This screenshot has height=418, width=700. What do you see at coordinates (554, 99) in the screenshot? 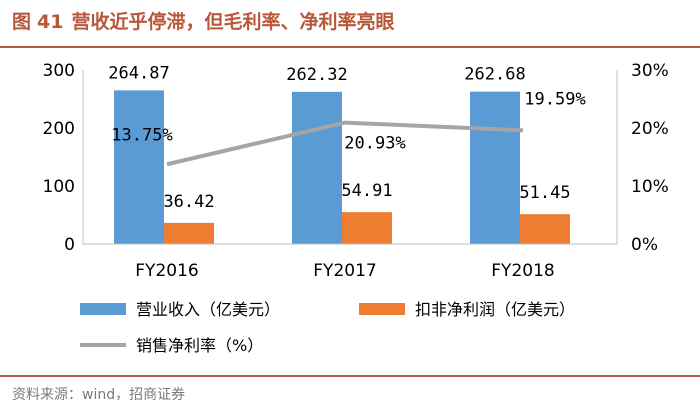
I see `net-margin-data-label: 19.59%` at bounding box center [554, 99].